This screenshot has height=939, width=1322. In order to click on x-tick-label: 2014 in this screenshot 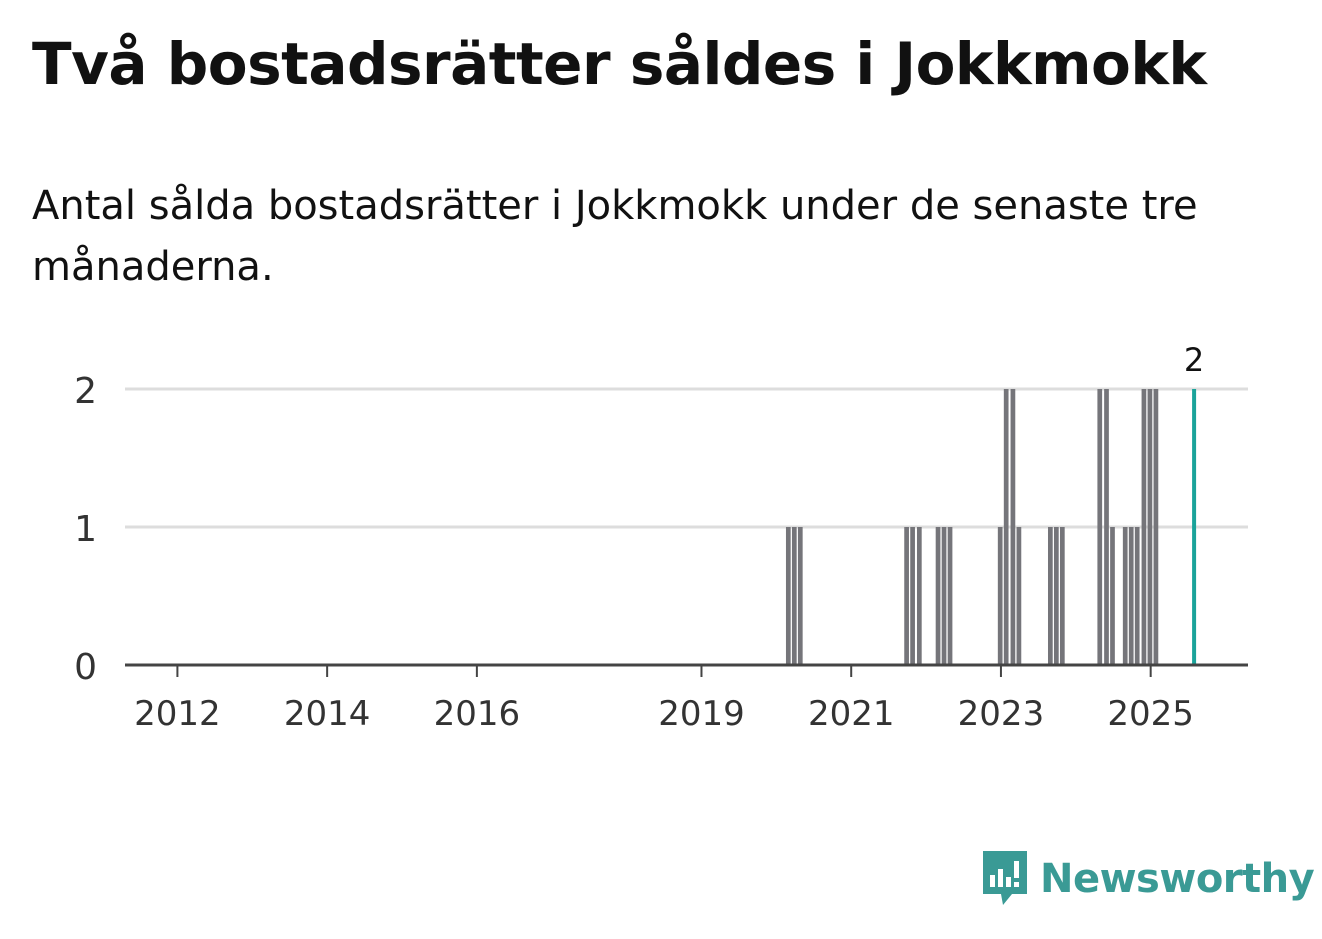, I will do `click(327, 714)`.